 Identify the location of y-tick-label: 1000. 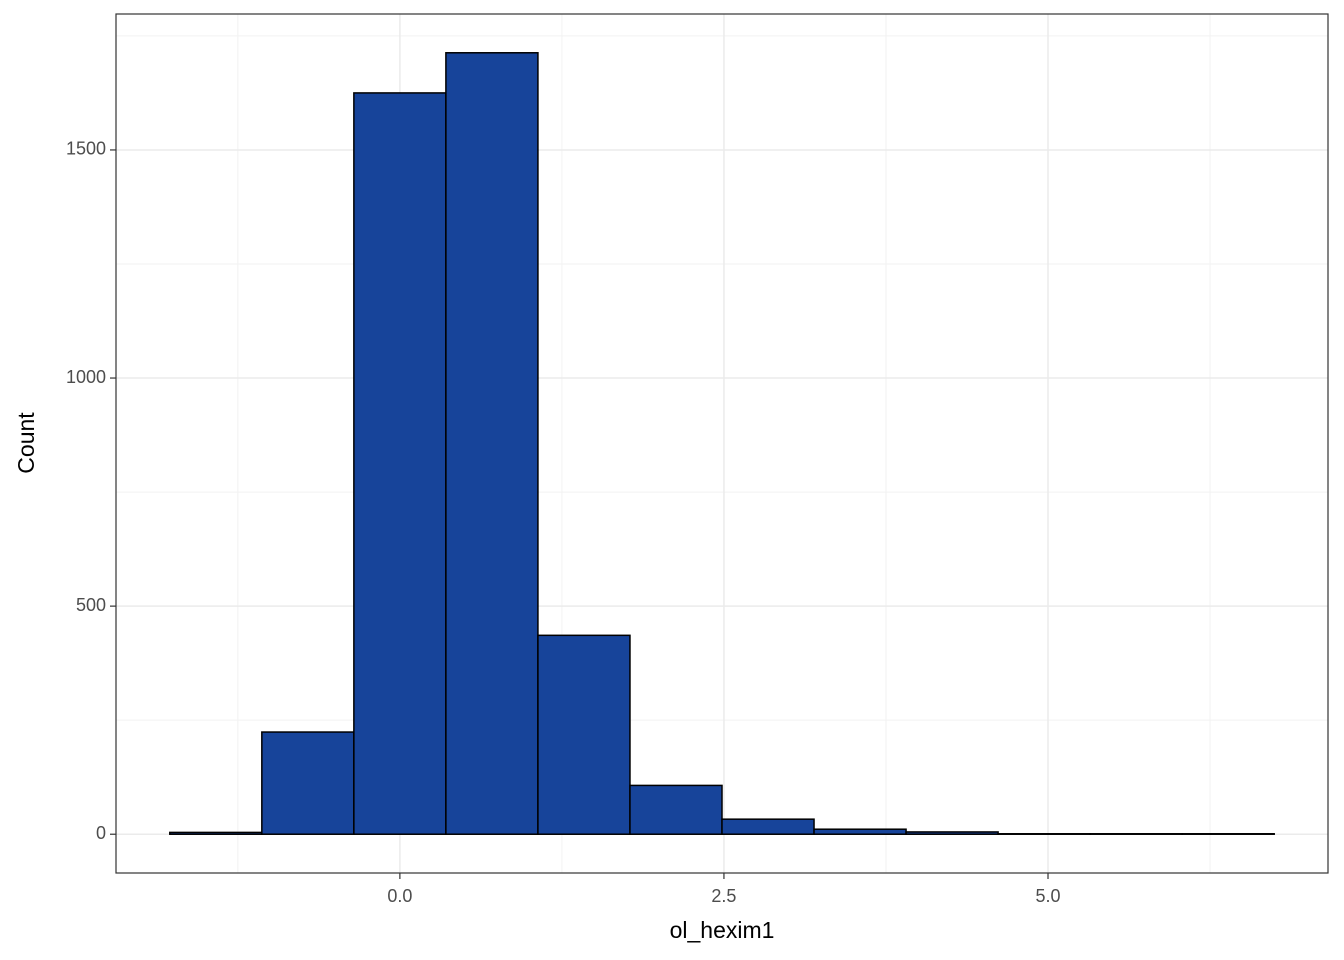
(86, 377).